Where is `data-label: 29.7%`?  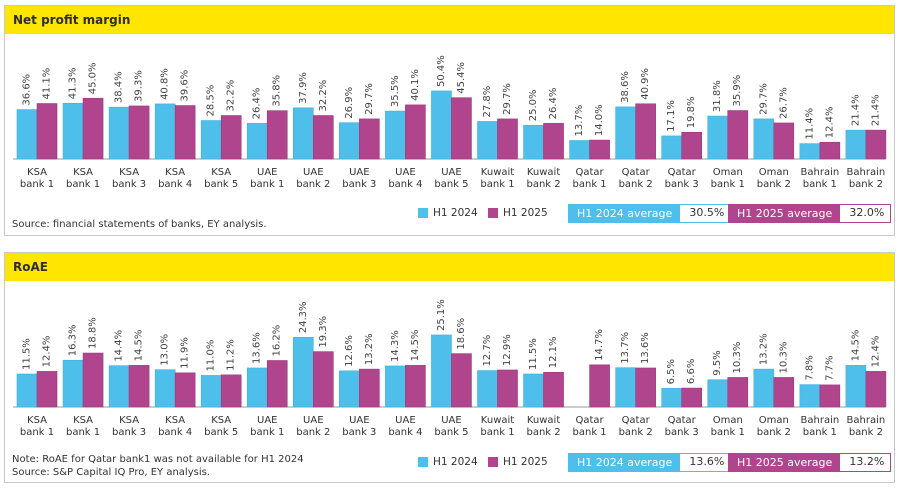 data-label: 29.7% is located at coordinates (369, 99).